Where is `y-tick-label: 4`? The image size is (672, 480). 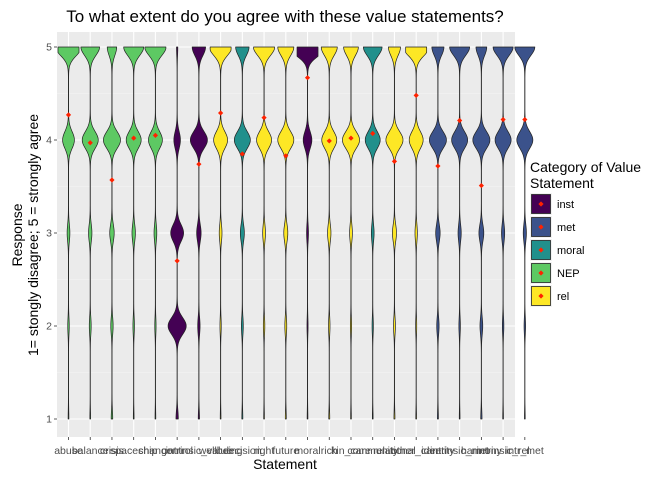 y-tick-label: 4 is located at coordinates (49, 141).